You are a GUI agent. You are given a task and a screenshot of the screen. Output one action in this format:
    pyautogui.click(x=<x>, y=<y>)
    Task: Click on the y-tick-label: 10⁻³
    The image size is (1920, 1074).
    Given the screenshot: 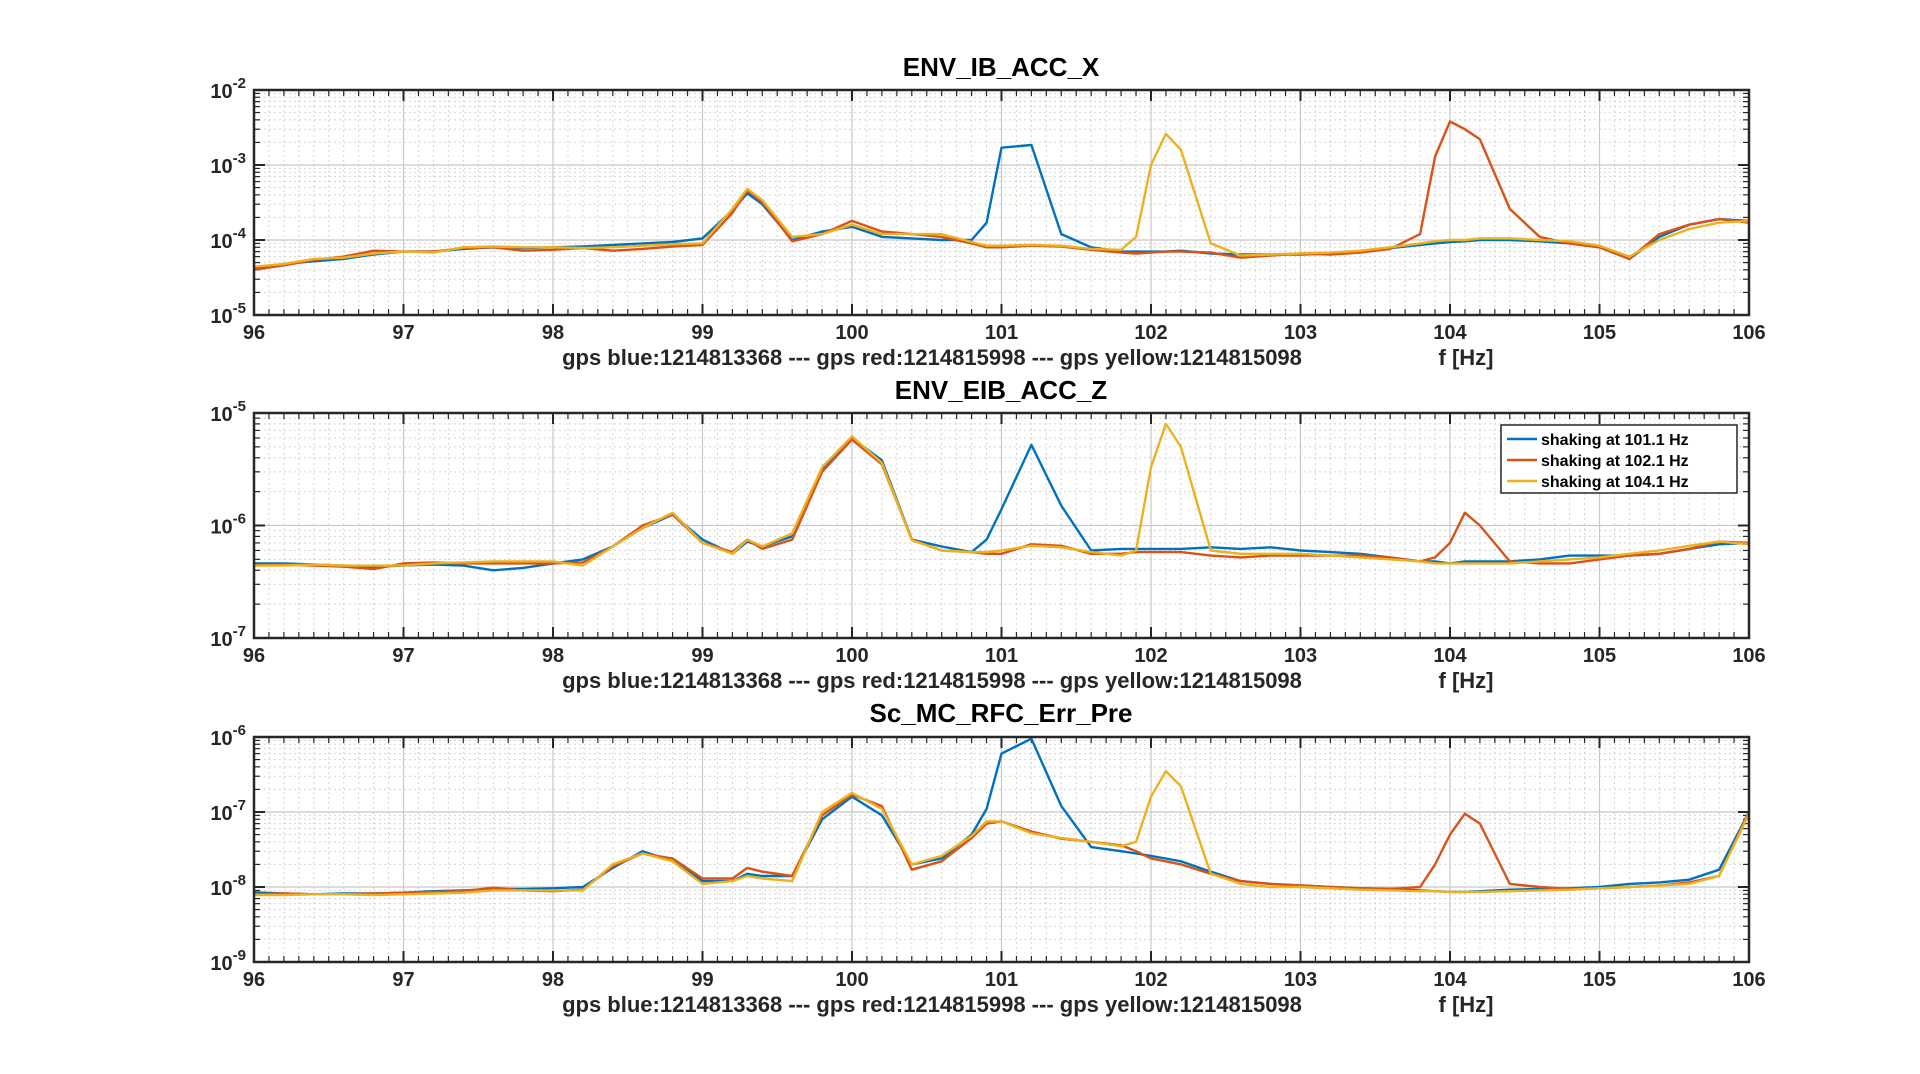 What is the action you would take?
    pyautogui.click(x=228, y=164)
    